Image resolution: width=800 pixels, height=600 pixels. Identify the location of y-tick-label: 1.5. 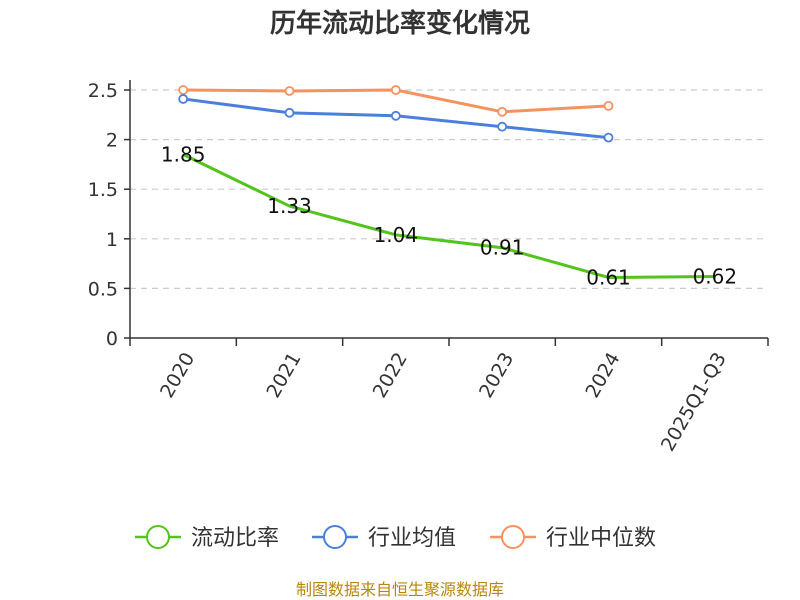
(103, 190).